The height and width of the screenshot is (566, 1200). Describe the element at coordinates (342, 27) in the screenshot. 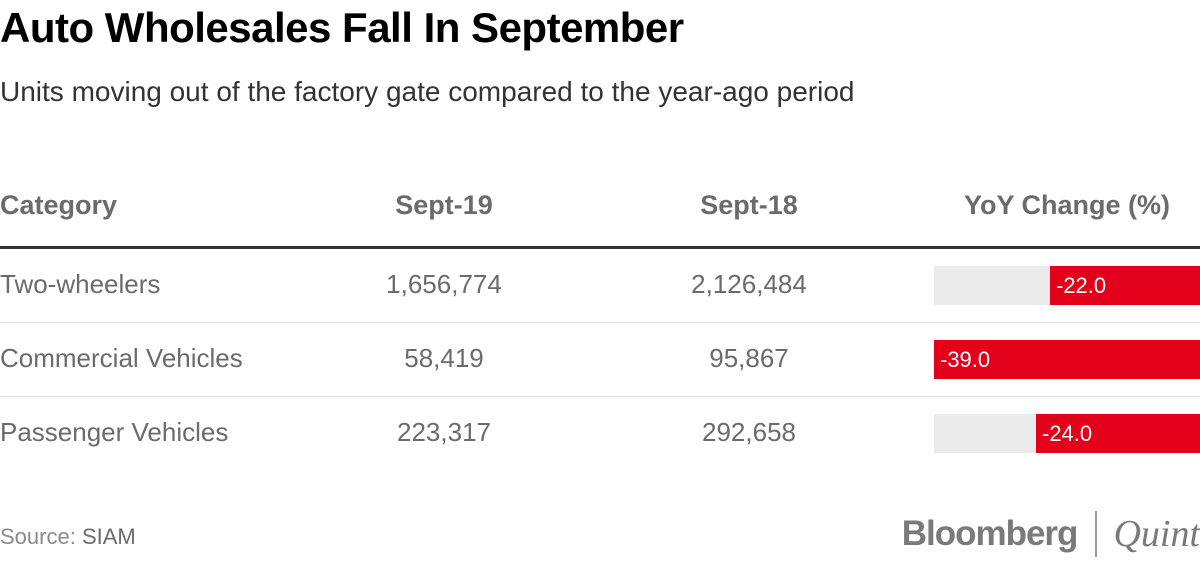

I see `chart-title: Auto Wholesales Fall In September` at that location.